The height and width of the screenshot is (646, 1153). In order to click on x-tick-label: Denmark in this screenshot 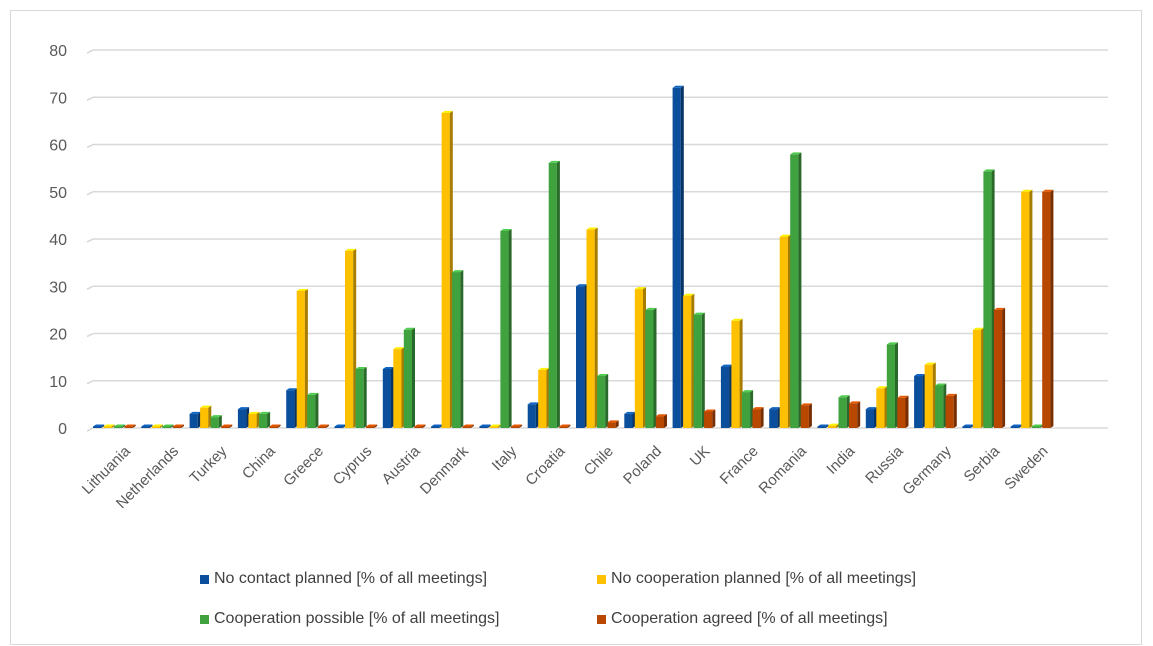, I will do `click(444, 469)`.